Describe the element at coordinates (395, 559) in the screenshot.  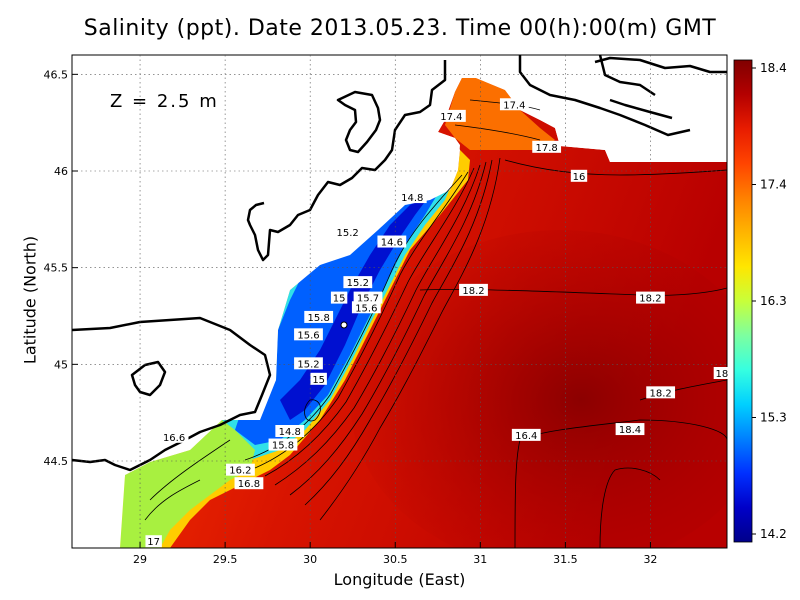
I see `x-tick-label: 30.5` at that location.